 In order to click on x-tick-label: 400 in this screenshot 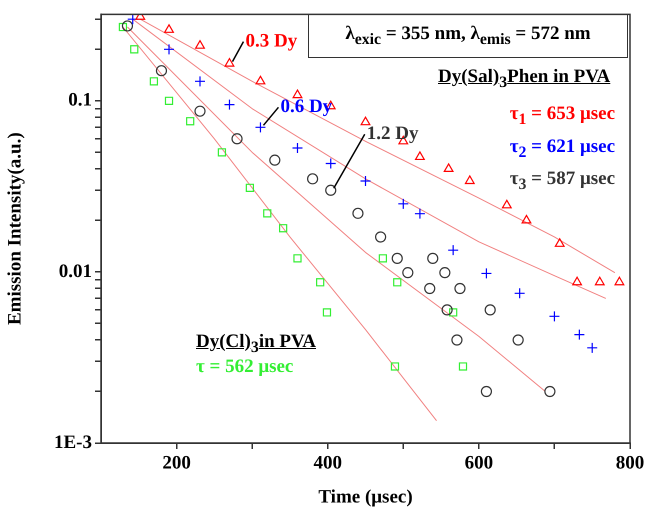, I will do `click(327, 463)`.